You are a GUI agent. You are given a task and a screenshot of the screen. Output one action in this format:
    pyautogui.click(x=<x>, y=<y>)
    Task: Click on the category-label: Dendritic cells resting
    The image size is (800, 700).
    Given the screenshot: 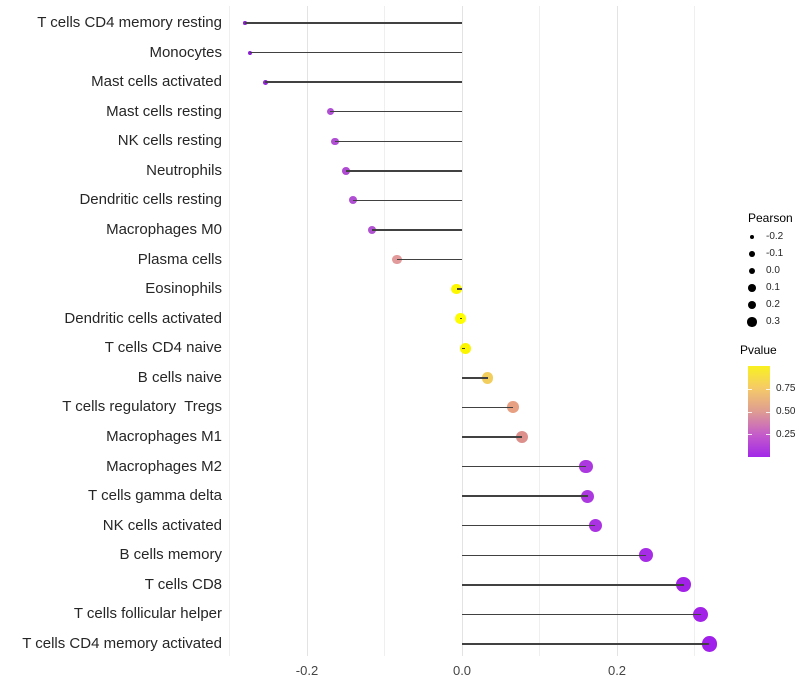 What is the action you would take?
    pyautogui.click(x=150, y=200)
    